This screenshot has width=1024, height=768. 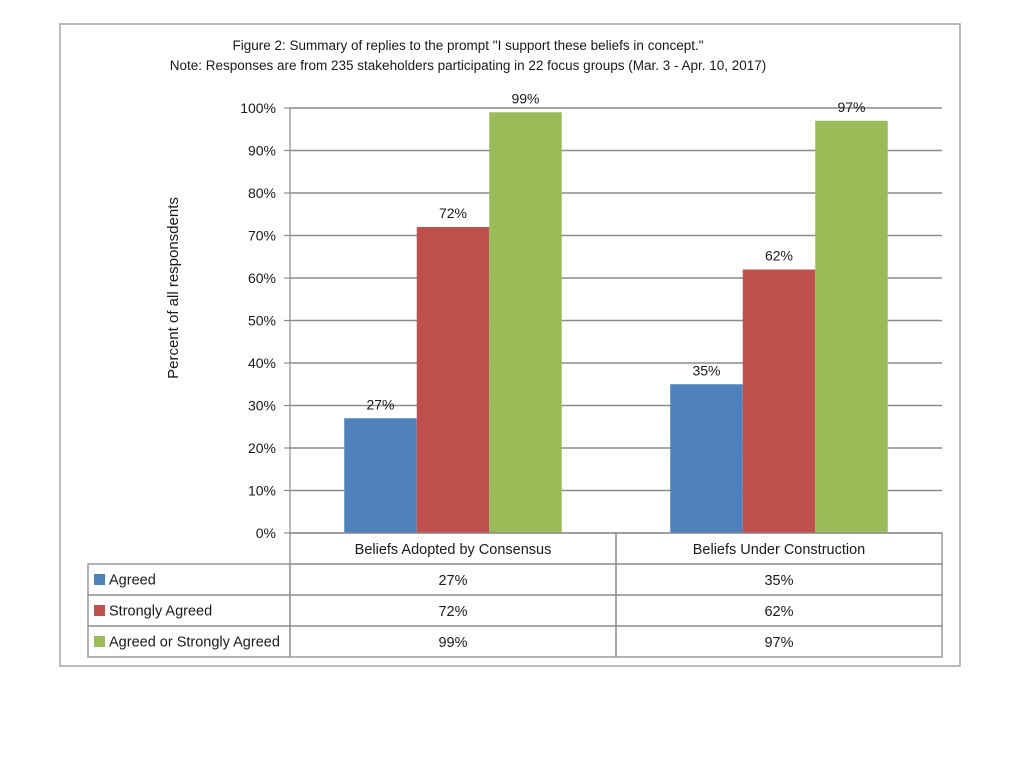 I want to click on bar-value-label: 72%, so click(x=453, y=213).